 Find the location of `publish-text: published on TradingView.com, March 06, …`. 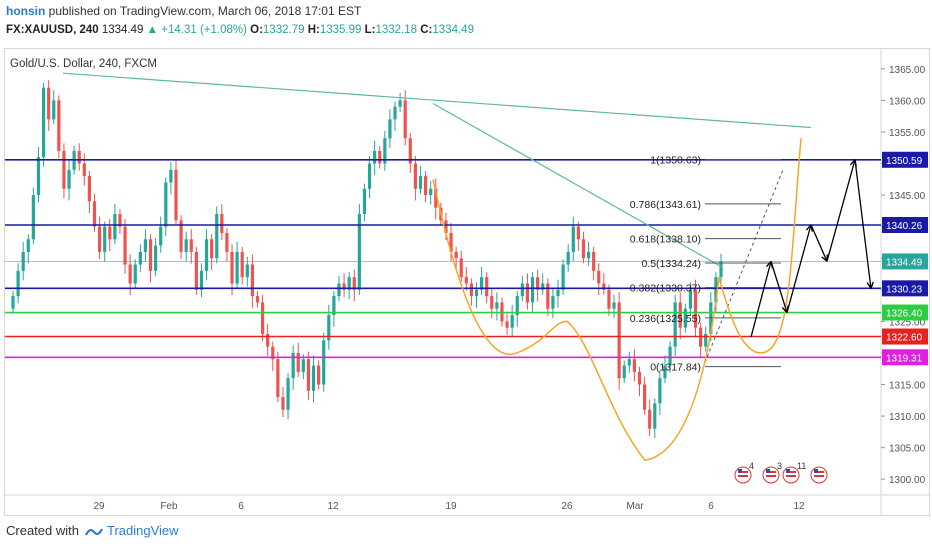

publish-text: published on TradingView.com, March 06, … is located at coordinates (205, 11).